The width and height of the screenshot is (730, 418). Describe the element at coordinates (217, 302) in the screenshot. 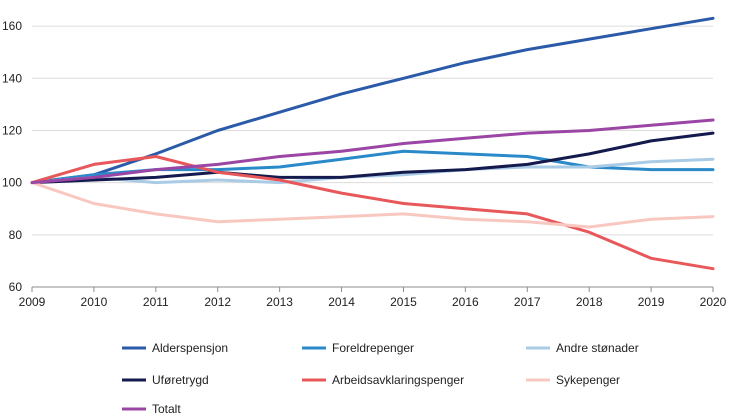

I see `x-tick-label: 2012` at that location.